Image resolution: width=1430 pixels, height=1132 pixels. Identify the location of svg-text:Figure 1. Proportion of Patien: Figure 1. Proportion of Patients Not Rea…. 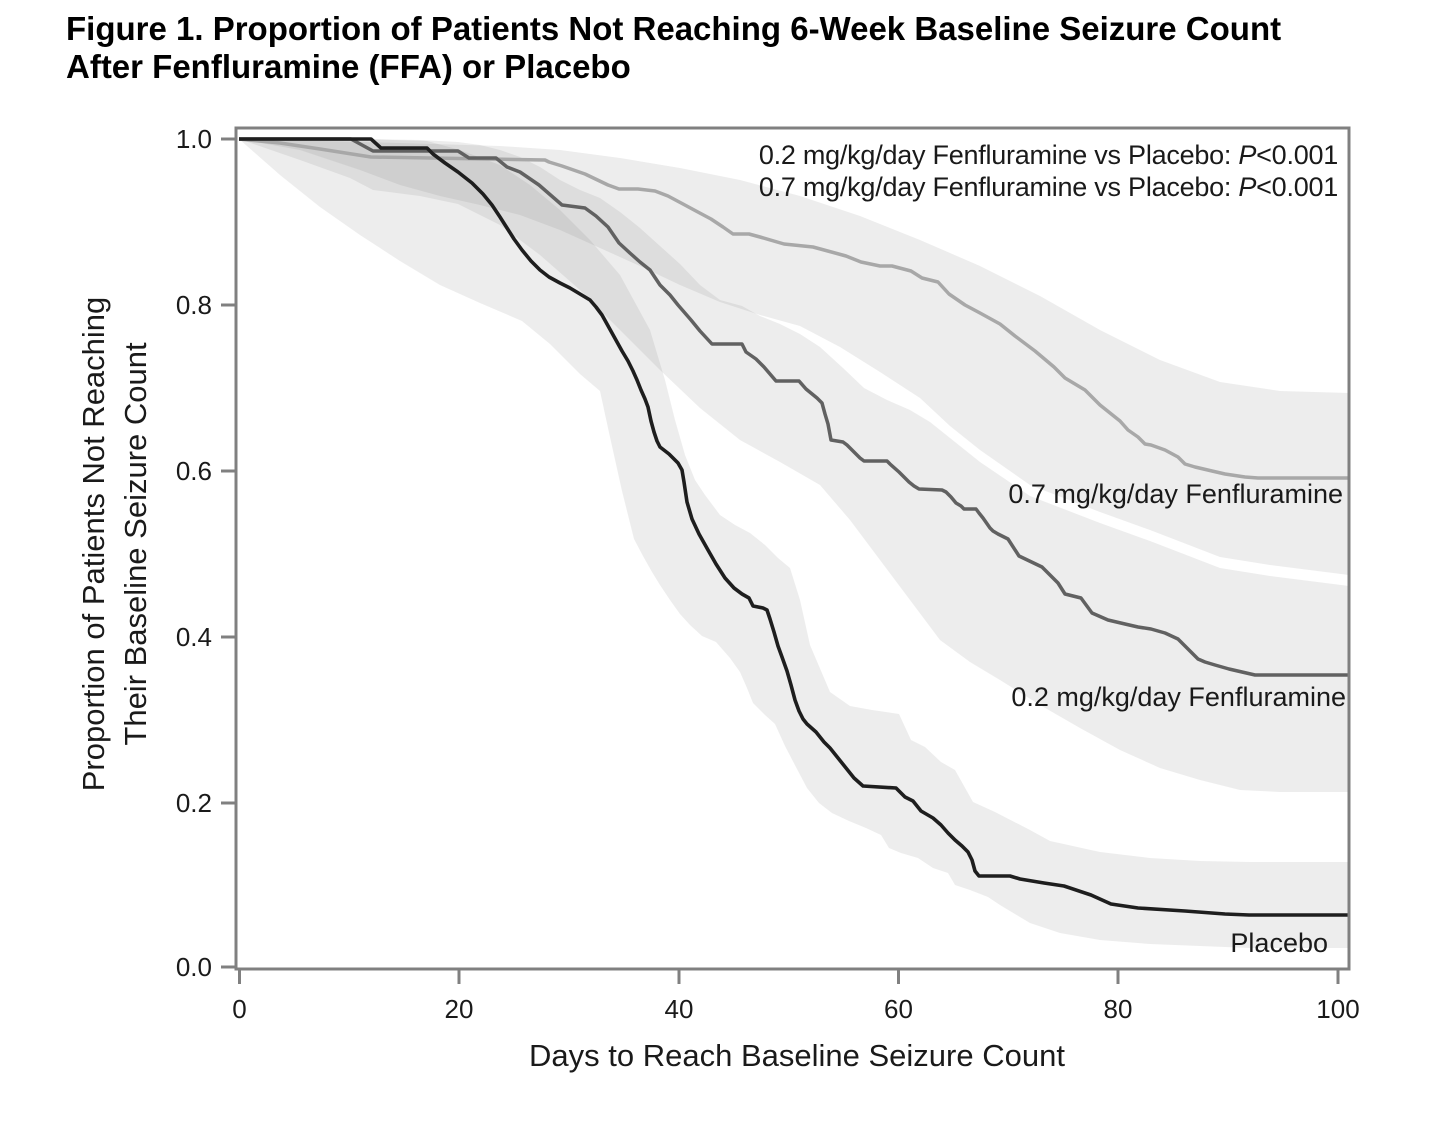
(673, 28).